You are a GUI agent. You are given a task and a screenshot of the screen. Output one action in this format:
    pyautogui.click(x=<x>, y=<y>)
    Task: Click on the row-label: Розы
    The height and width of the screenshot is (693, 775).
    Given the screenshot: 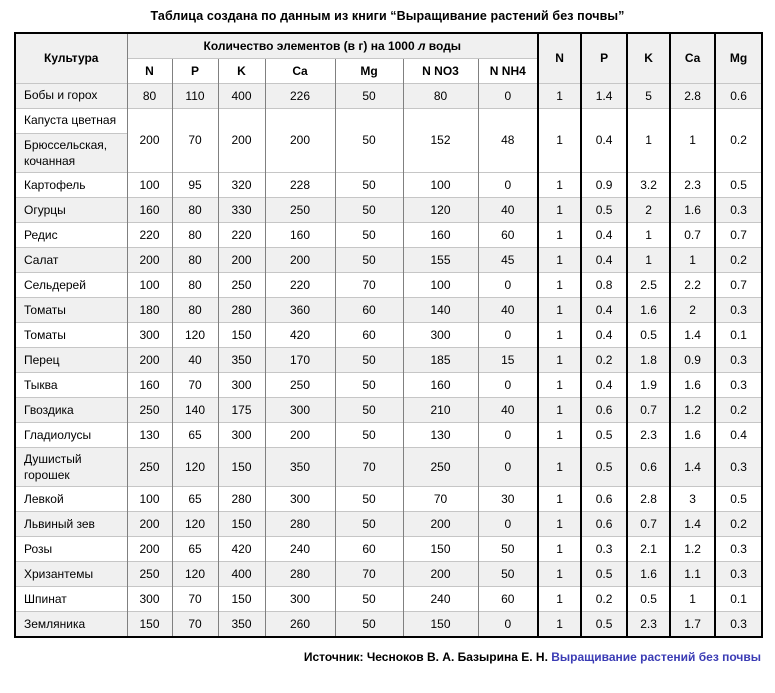 What is the action you would take?
    pyautogui.click(x=70, y=549)
    